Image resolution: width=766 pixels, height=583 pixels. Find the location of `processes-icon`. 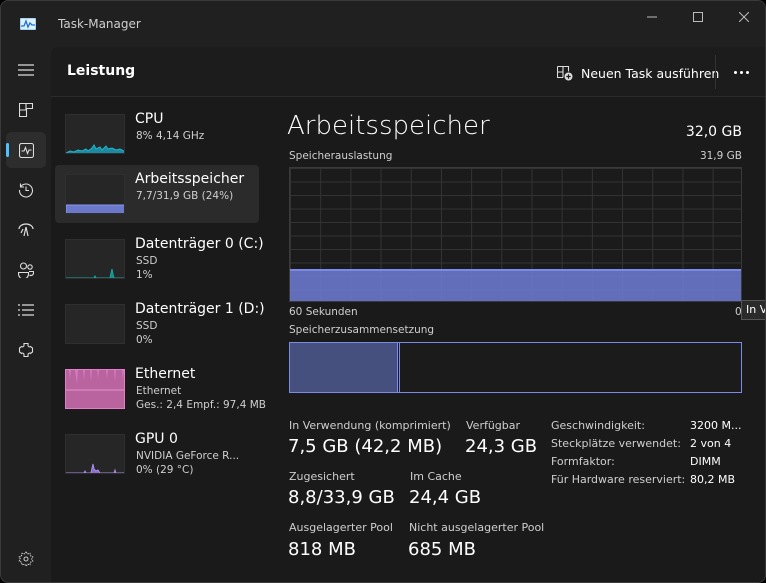

processes-icon is located at coordinates (26, 110).